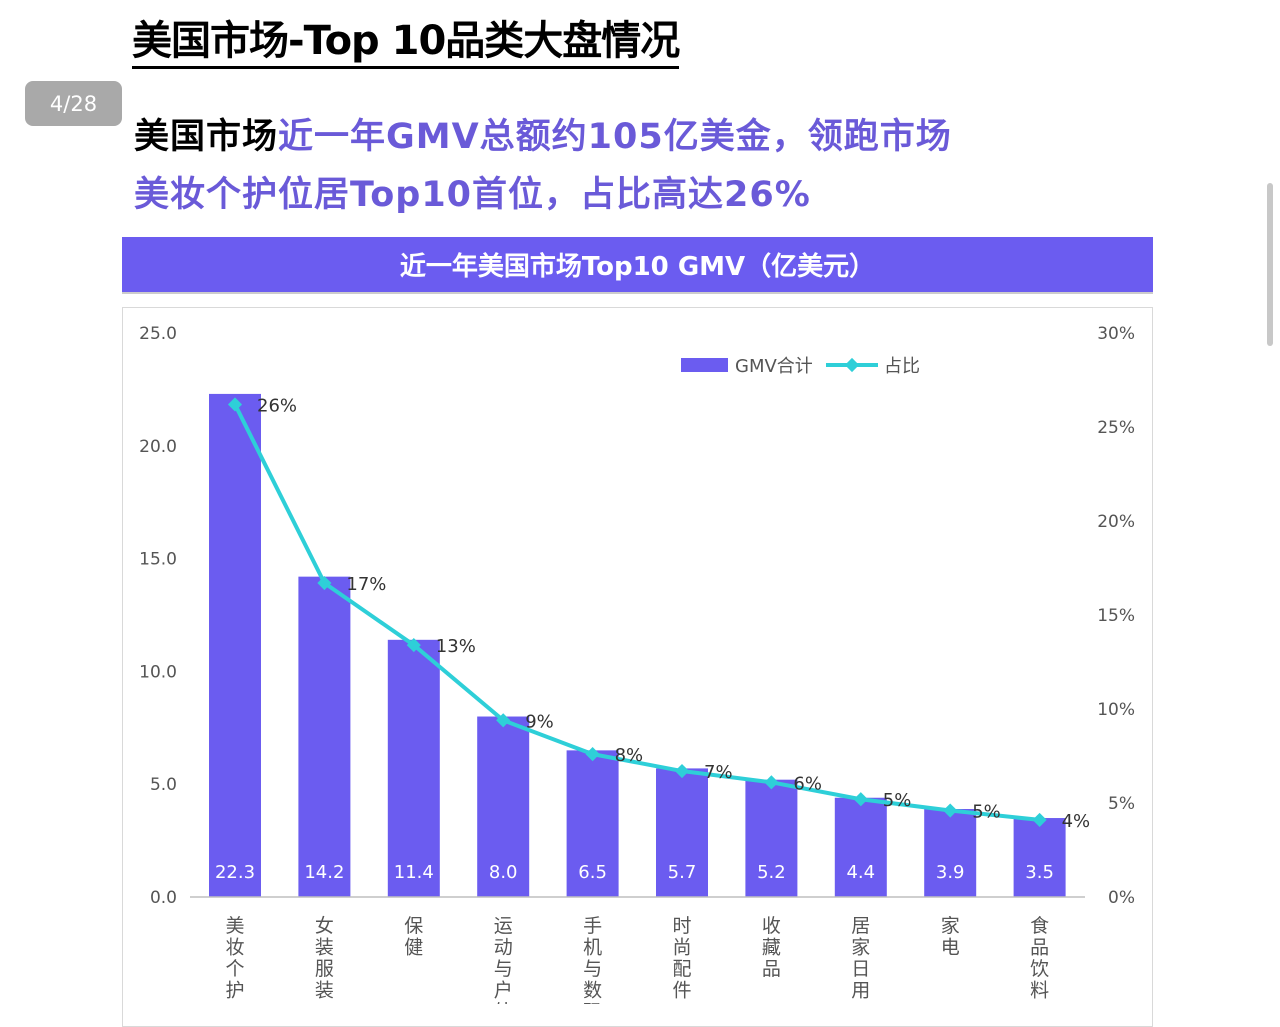  Describe the element at coordinates (1039, 872) in the screenshot. I see `bar-value-label: 3.5` at that location.